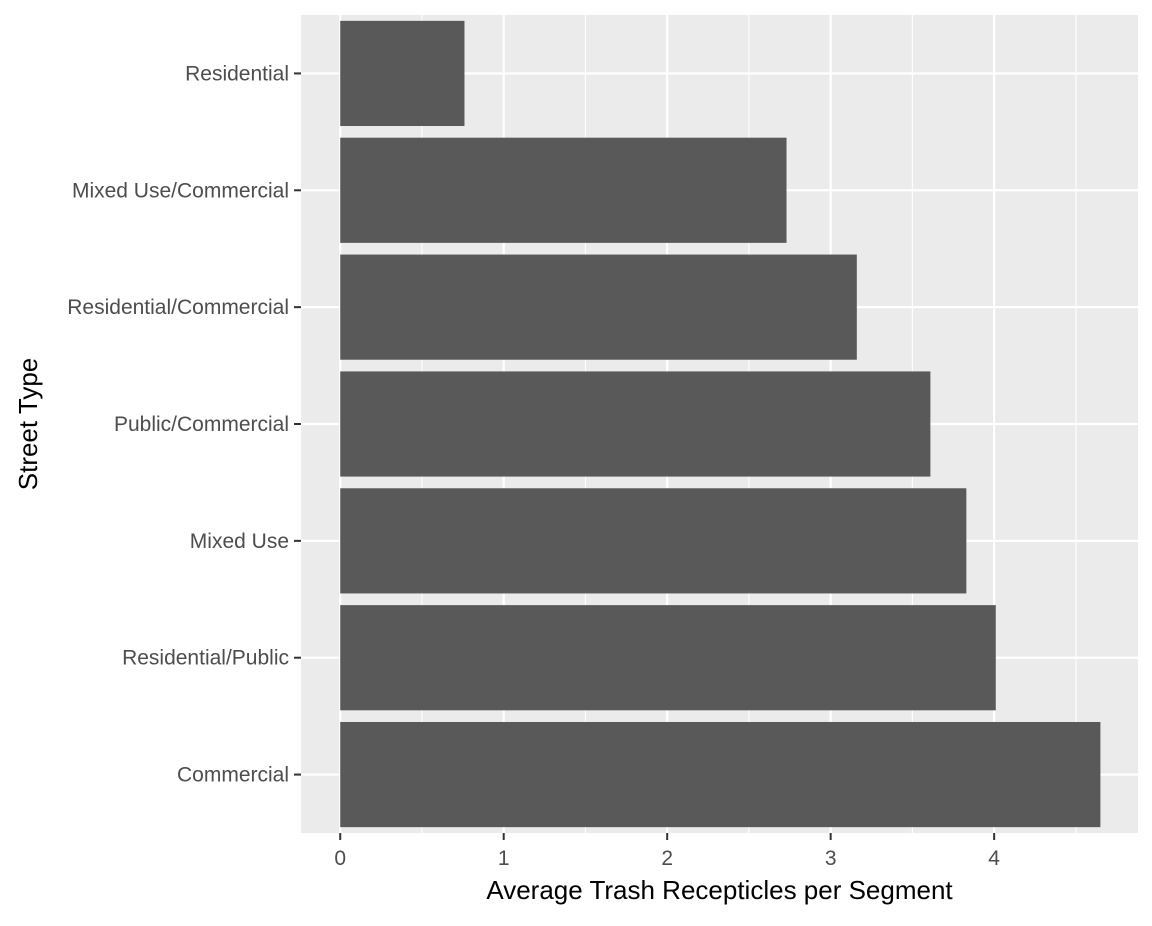 The height and width of the screenshot is (926, 1152). What do you see at coordinates (719, 890) in the screenshot?
I see `x-axis-title: Average Trash Recepticles per Segment` at bounding box center [719, 890].